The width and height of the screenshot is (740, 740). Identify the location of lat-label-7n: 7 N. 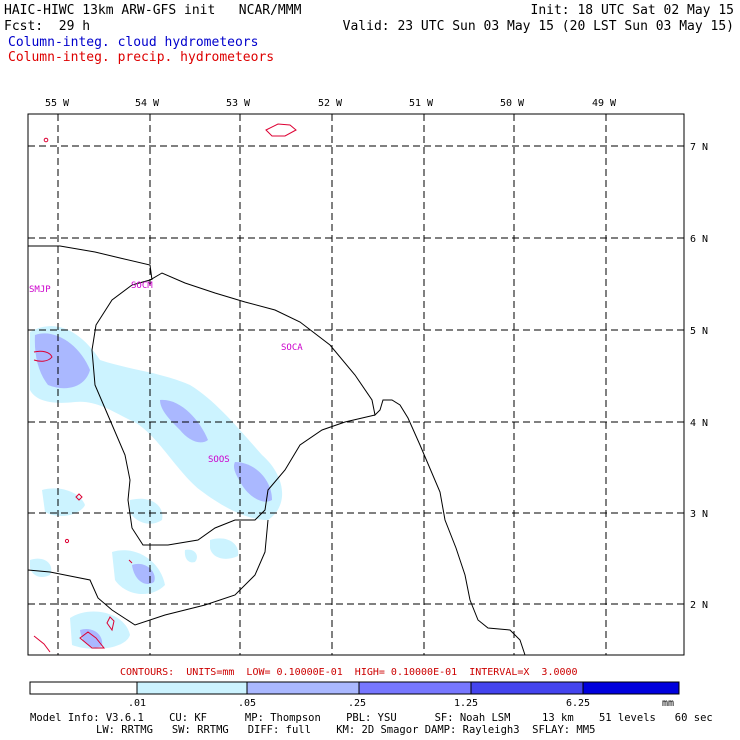
(699, 147).